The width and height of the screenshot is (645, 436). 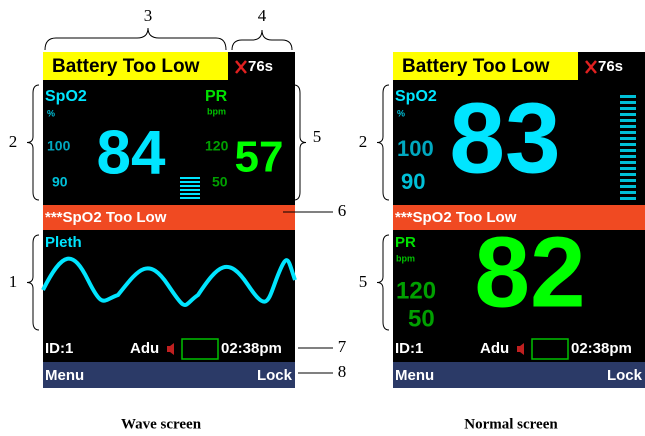 I want to click on caption: Normal screen, so click(x=511, y=424).